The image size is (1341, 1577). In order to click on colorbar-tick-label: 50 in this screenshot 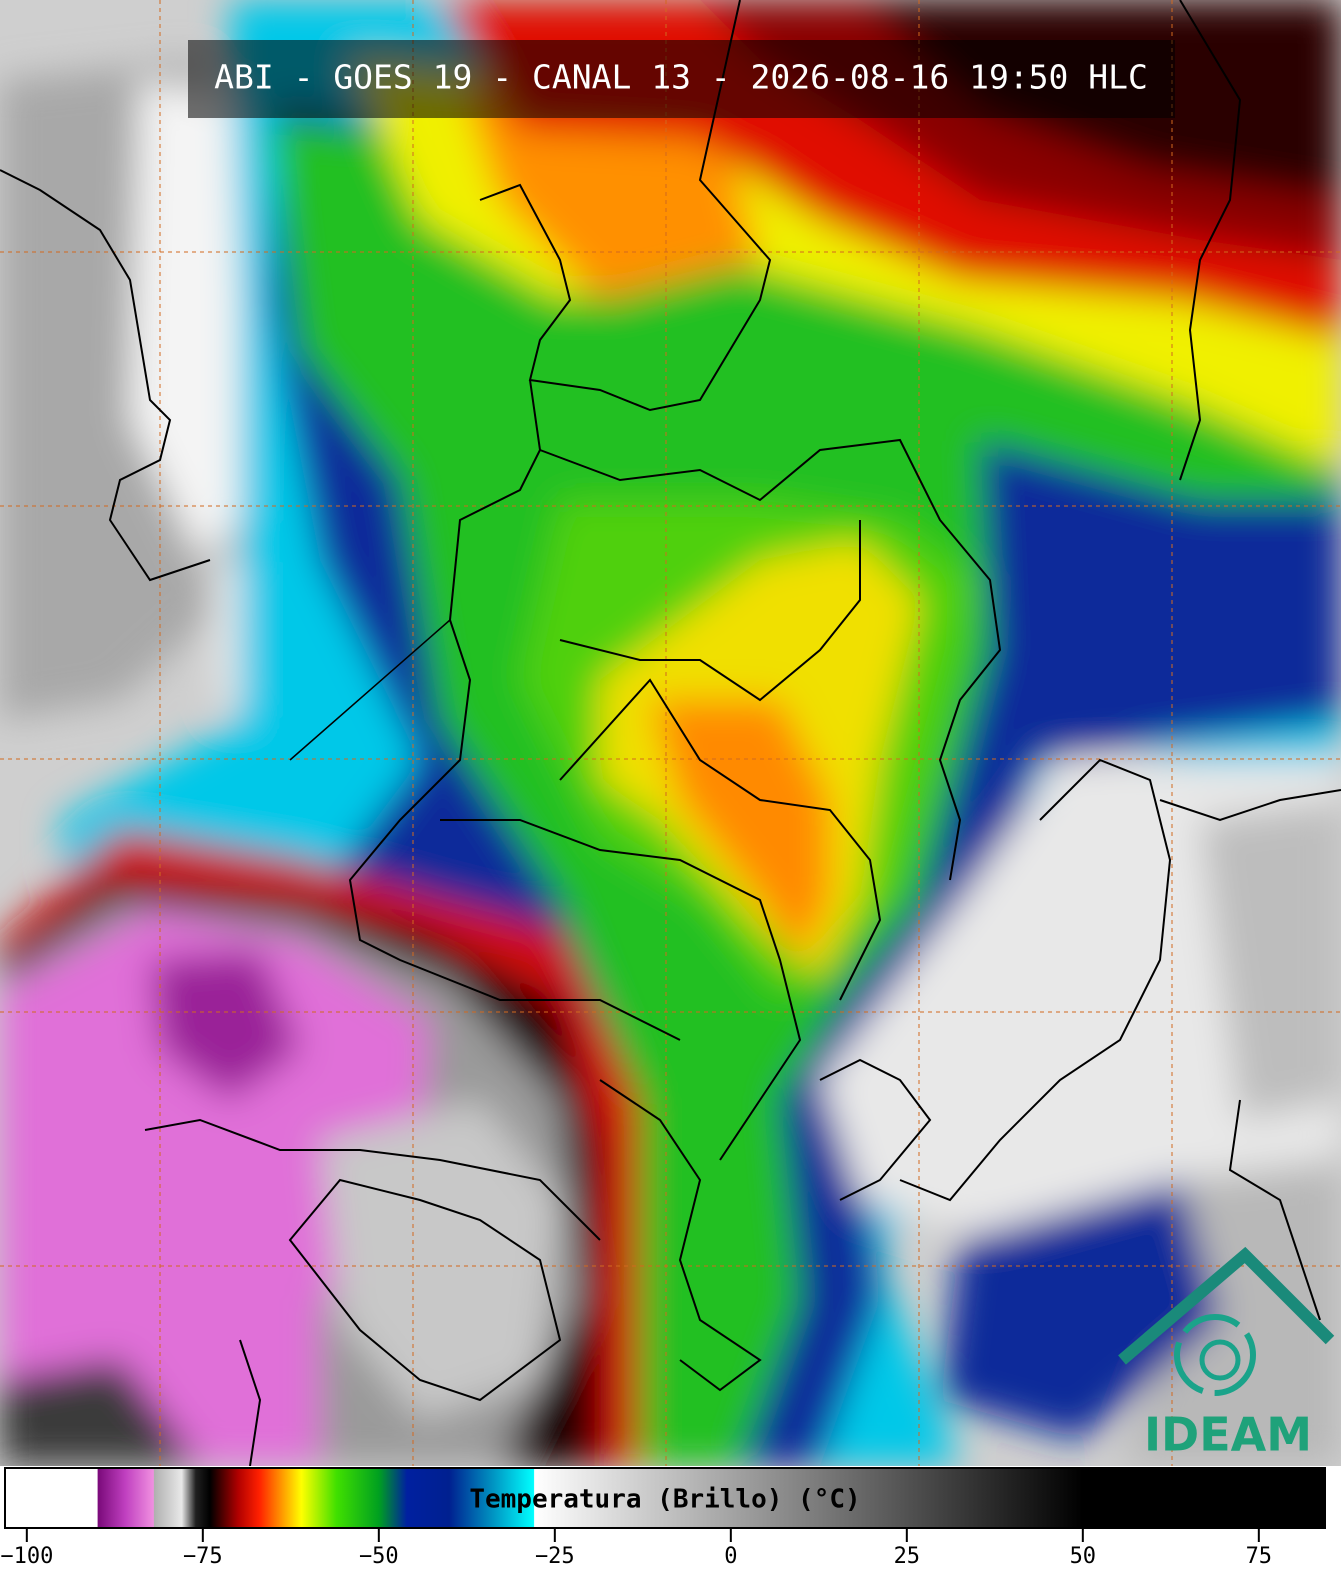, I will do `click(1083, 1556)`.